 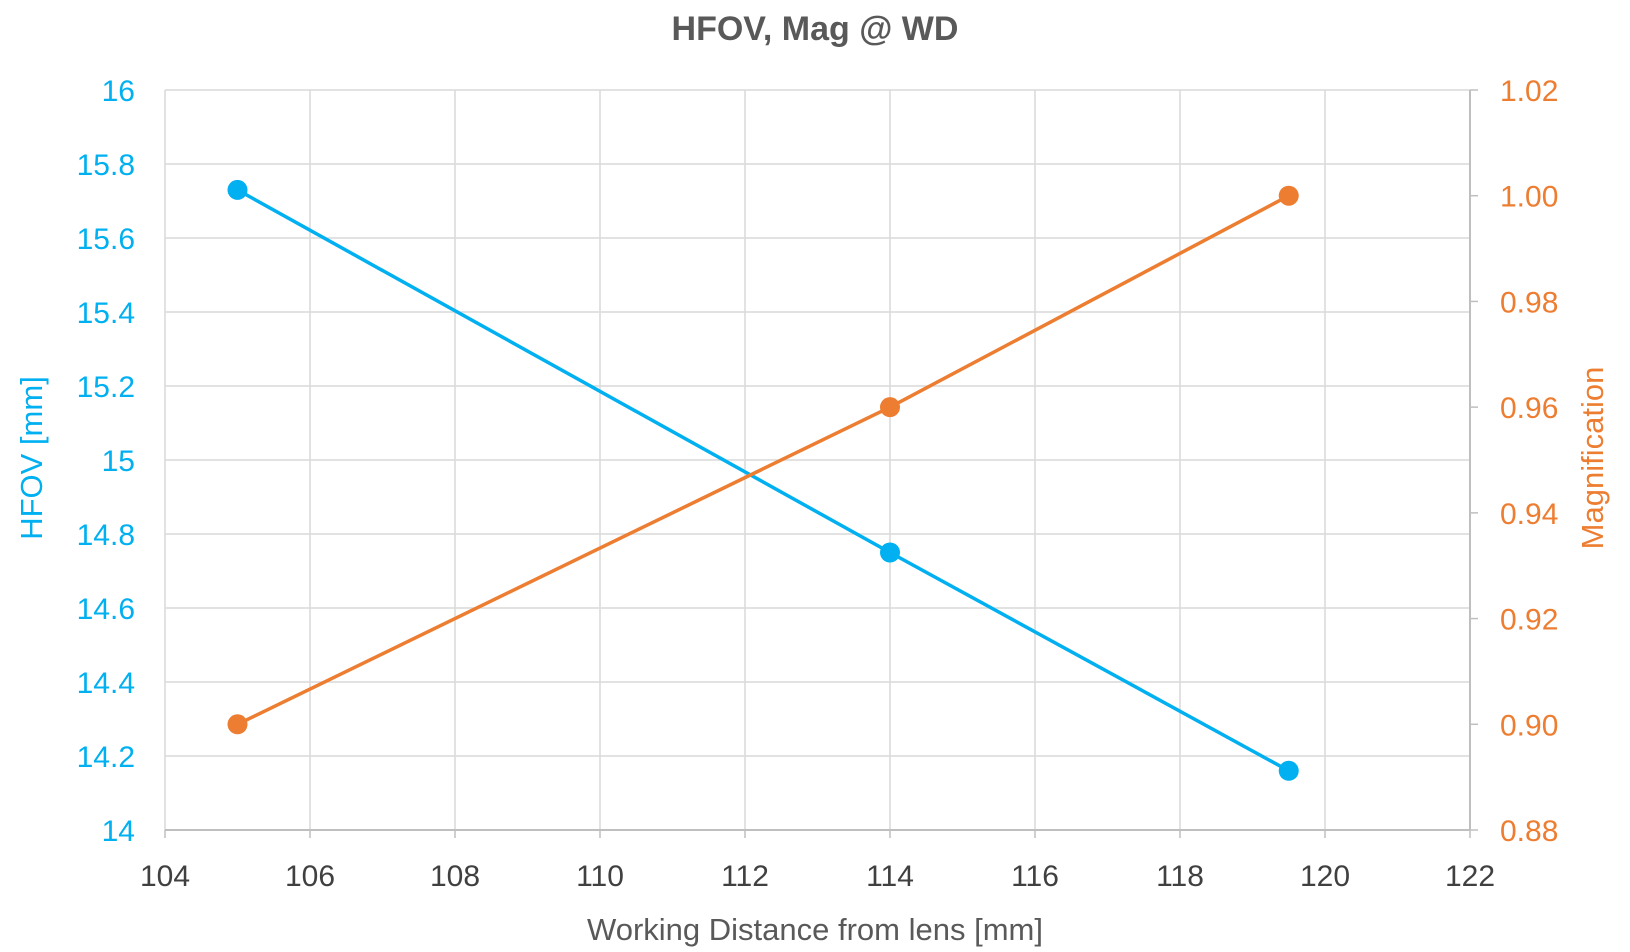 I want to click on y-tick-label: 15.8, so click(x=106, y=165).